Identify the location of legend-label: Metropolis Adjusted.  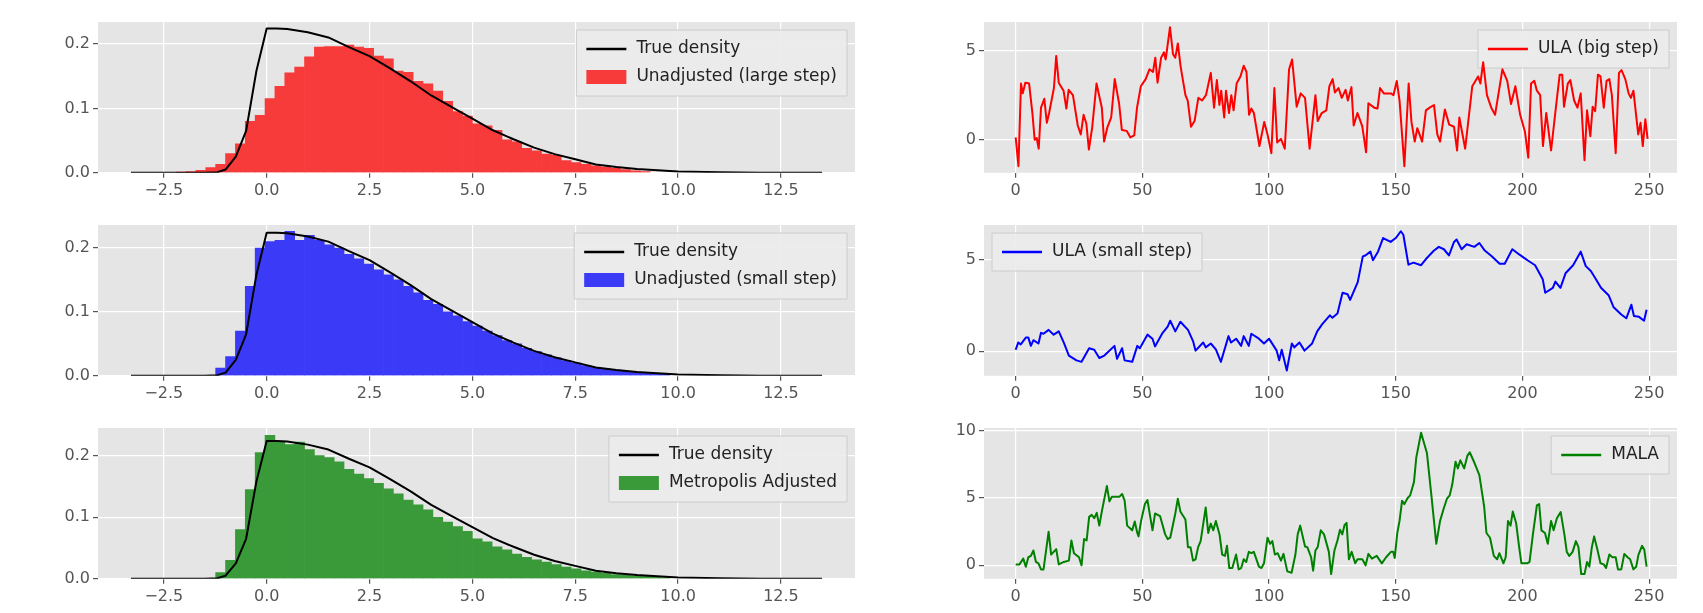
(753, 481).